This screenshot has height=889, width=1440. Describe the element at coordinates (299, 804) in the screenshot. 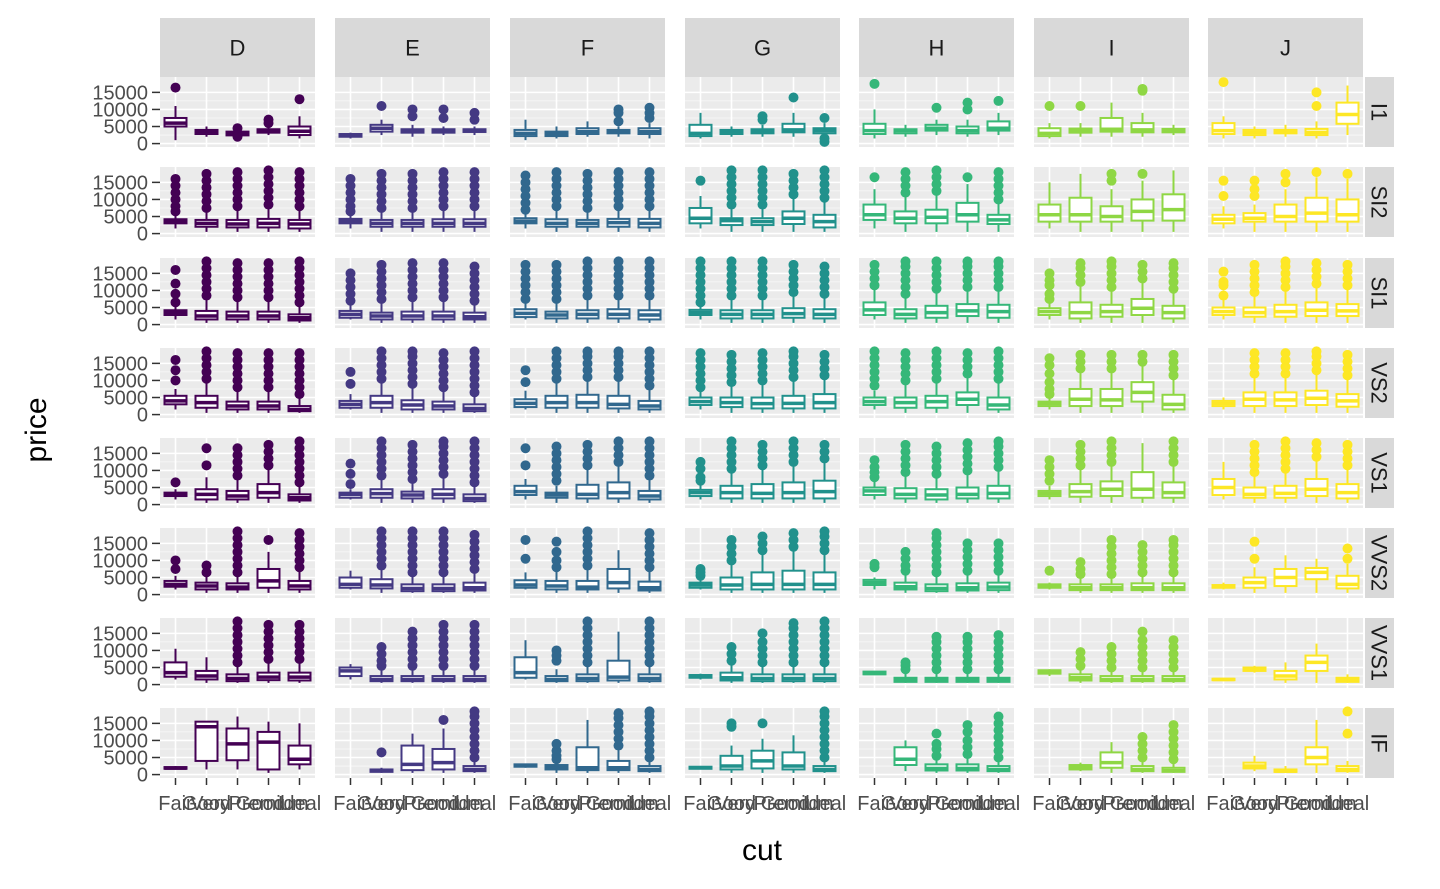

I see `x-tick-label: Ideal` at that location.